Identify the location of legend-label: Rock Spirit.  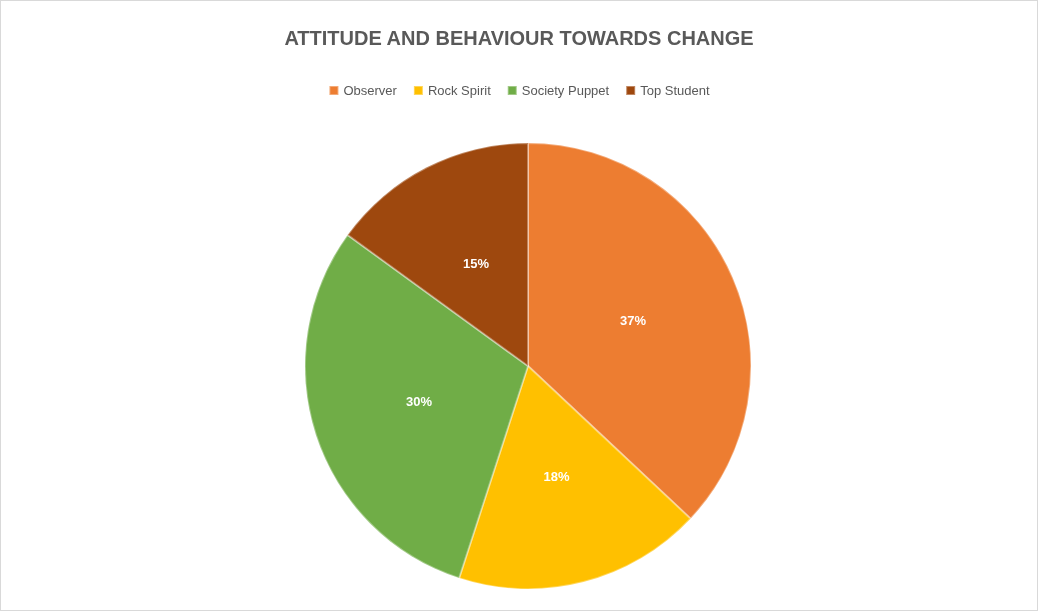
(459, 90).